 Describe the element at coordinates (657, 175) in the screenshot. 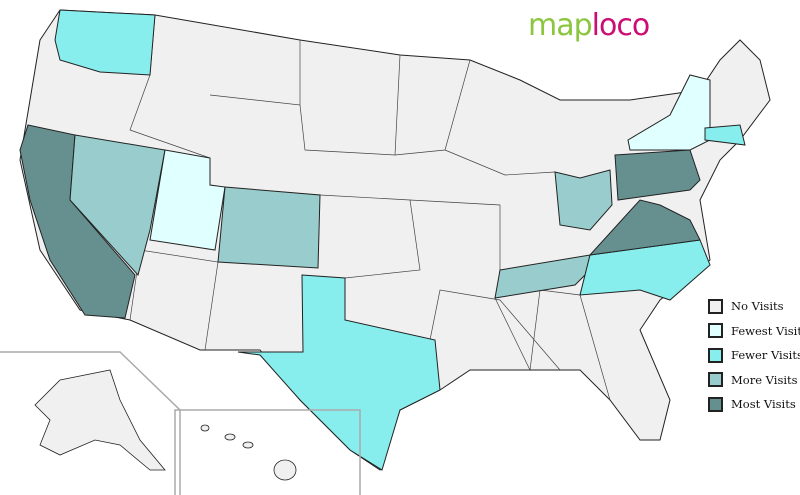

I see `state-pennsylvania` at that location.